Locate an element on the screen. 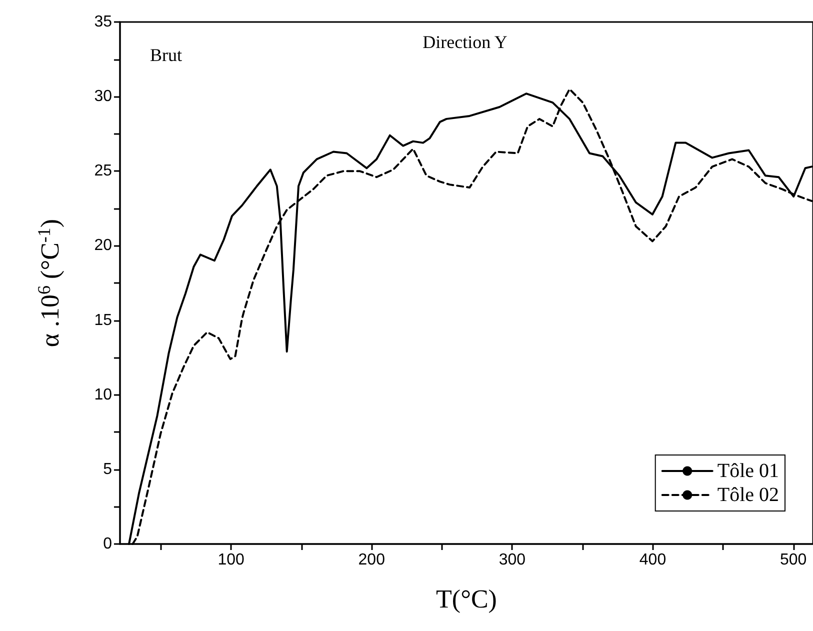 Image resolution: width=813 pixels, height=631 pixels. x-tick-label: 200 is located at coordinates (372, 560).